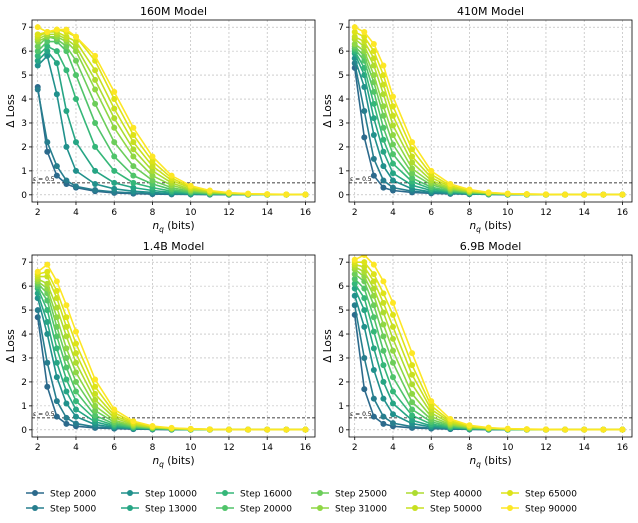 This screenshot has width=638, height=523. I want to click on y-tick-label: 0, so click(24, 431).